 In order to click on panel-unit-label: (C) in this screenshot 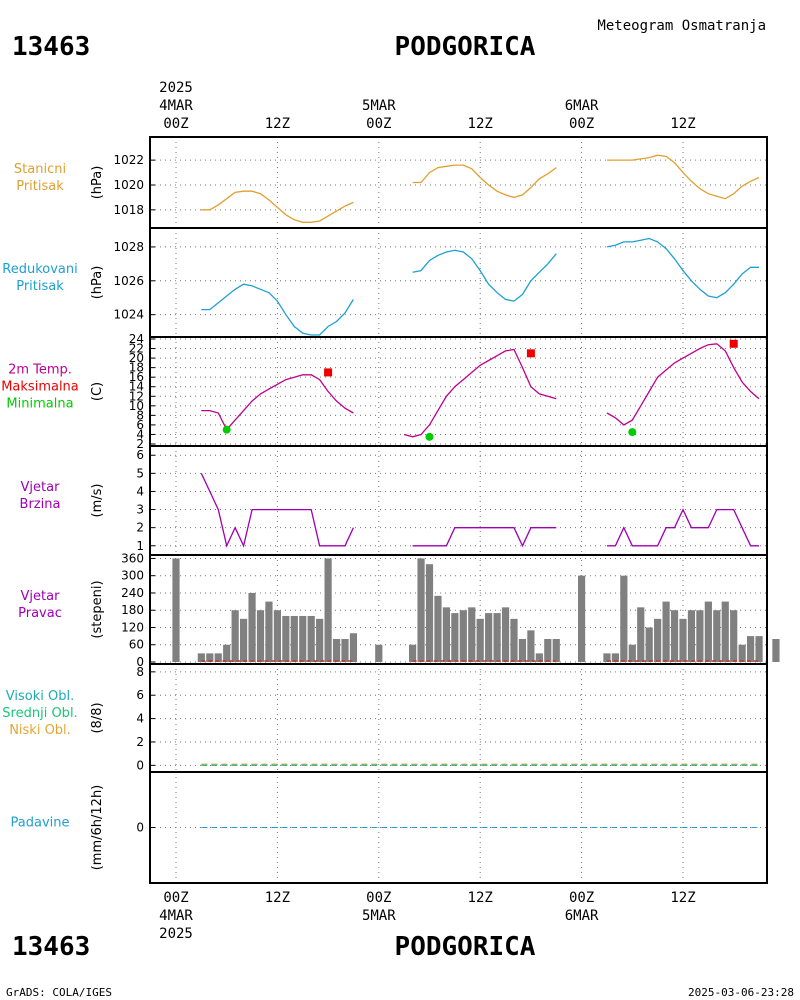, I will do `click(97, 391)`.